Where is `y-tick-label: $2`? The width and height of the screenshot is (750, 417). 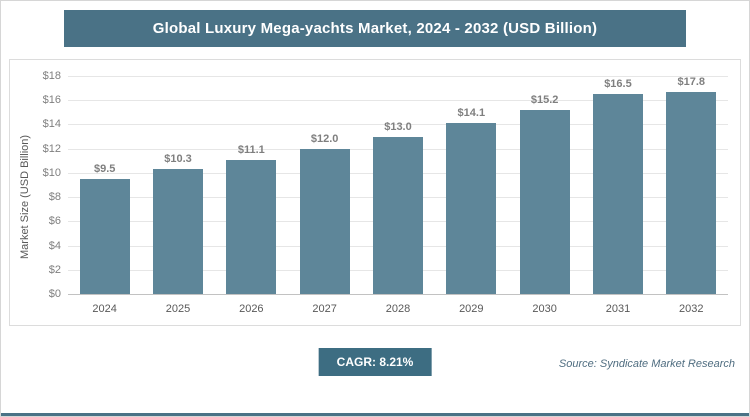 y-tick-label: $2 is located at coordinates (54, 269).